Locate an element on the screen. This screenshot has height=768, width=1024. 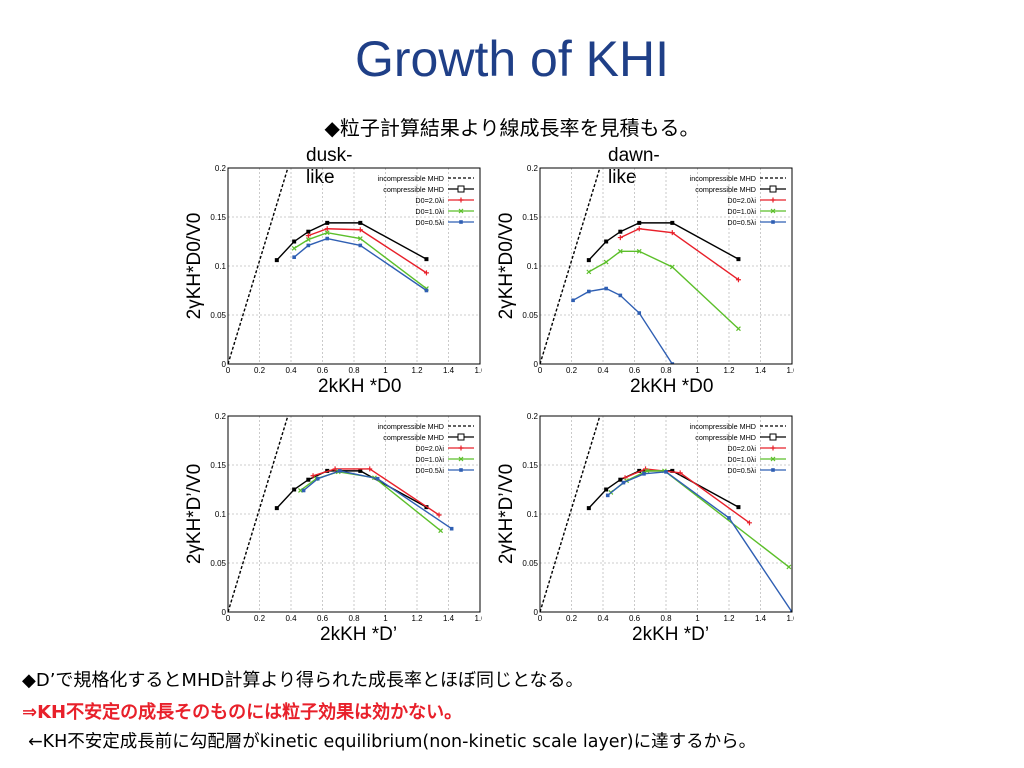
y-axis-label-dusk: 2γKH*D0/V0 is located at coordinates (194, 266).